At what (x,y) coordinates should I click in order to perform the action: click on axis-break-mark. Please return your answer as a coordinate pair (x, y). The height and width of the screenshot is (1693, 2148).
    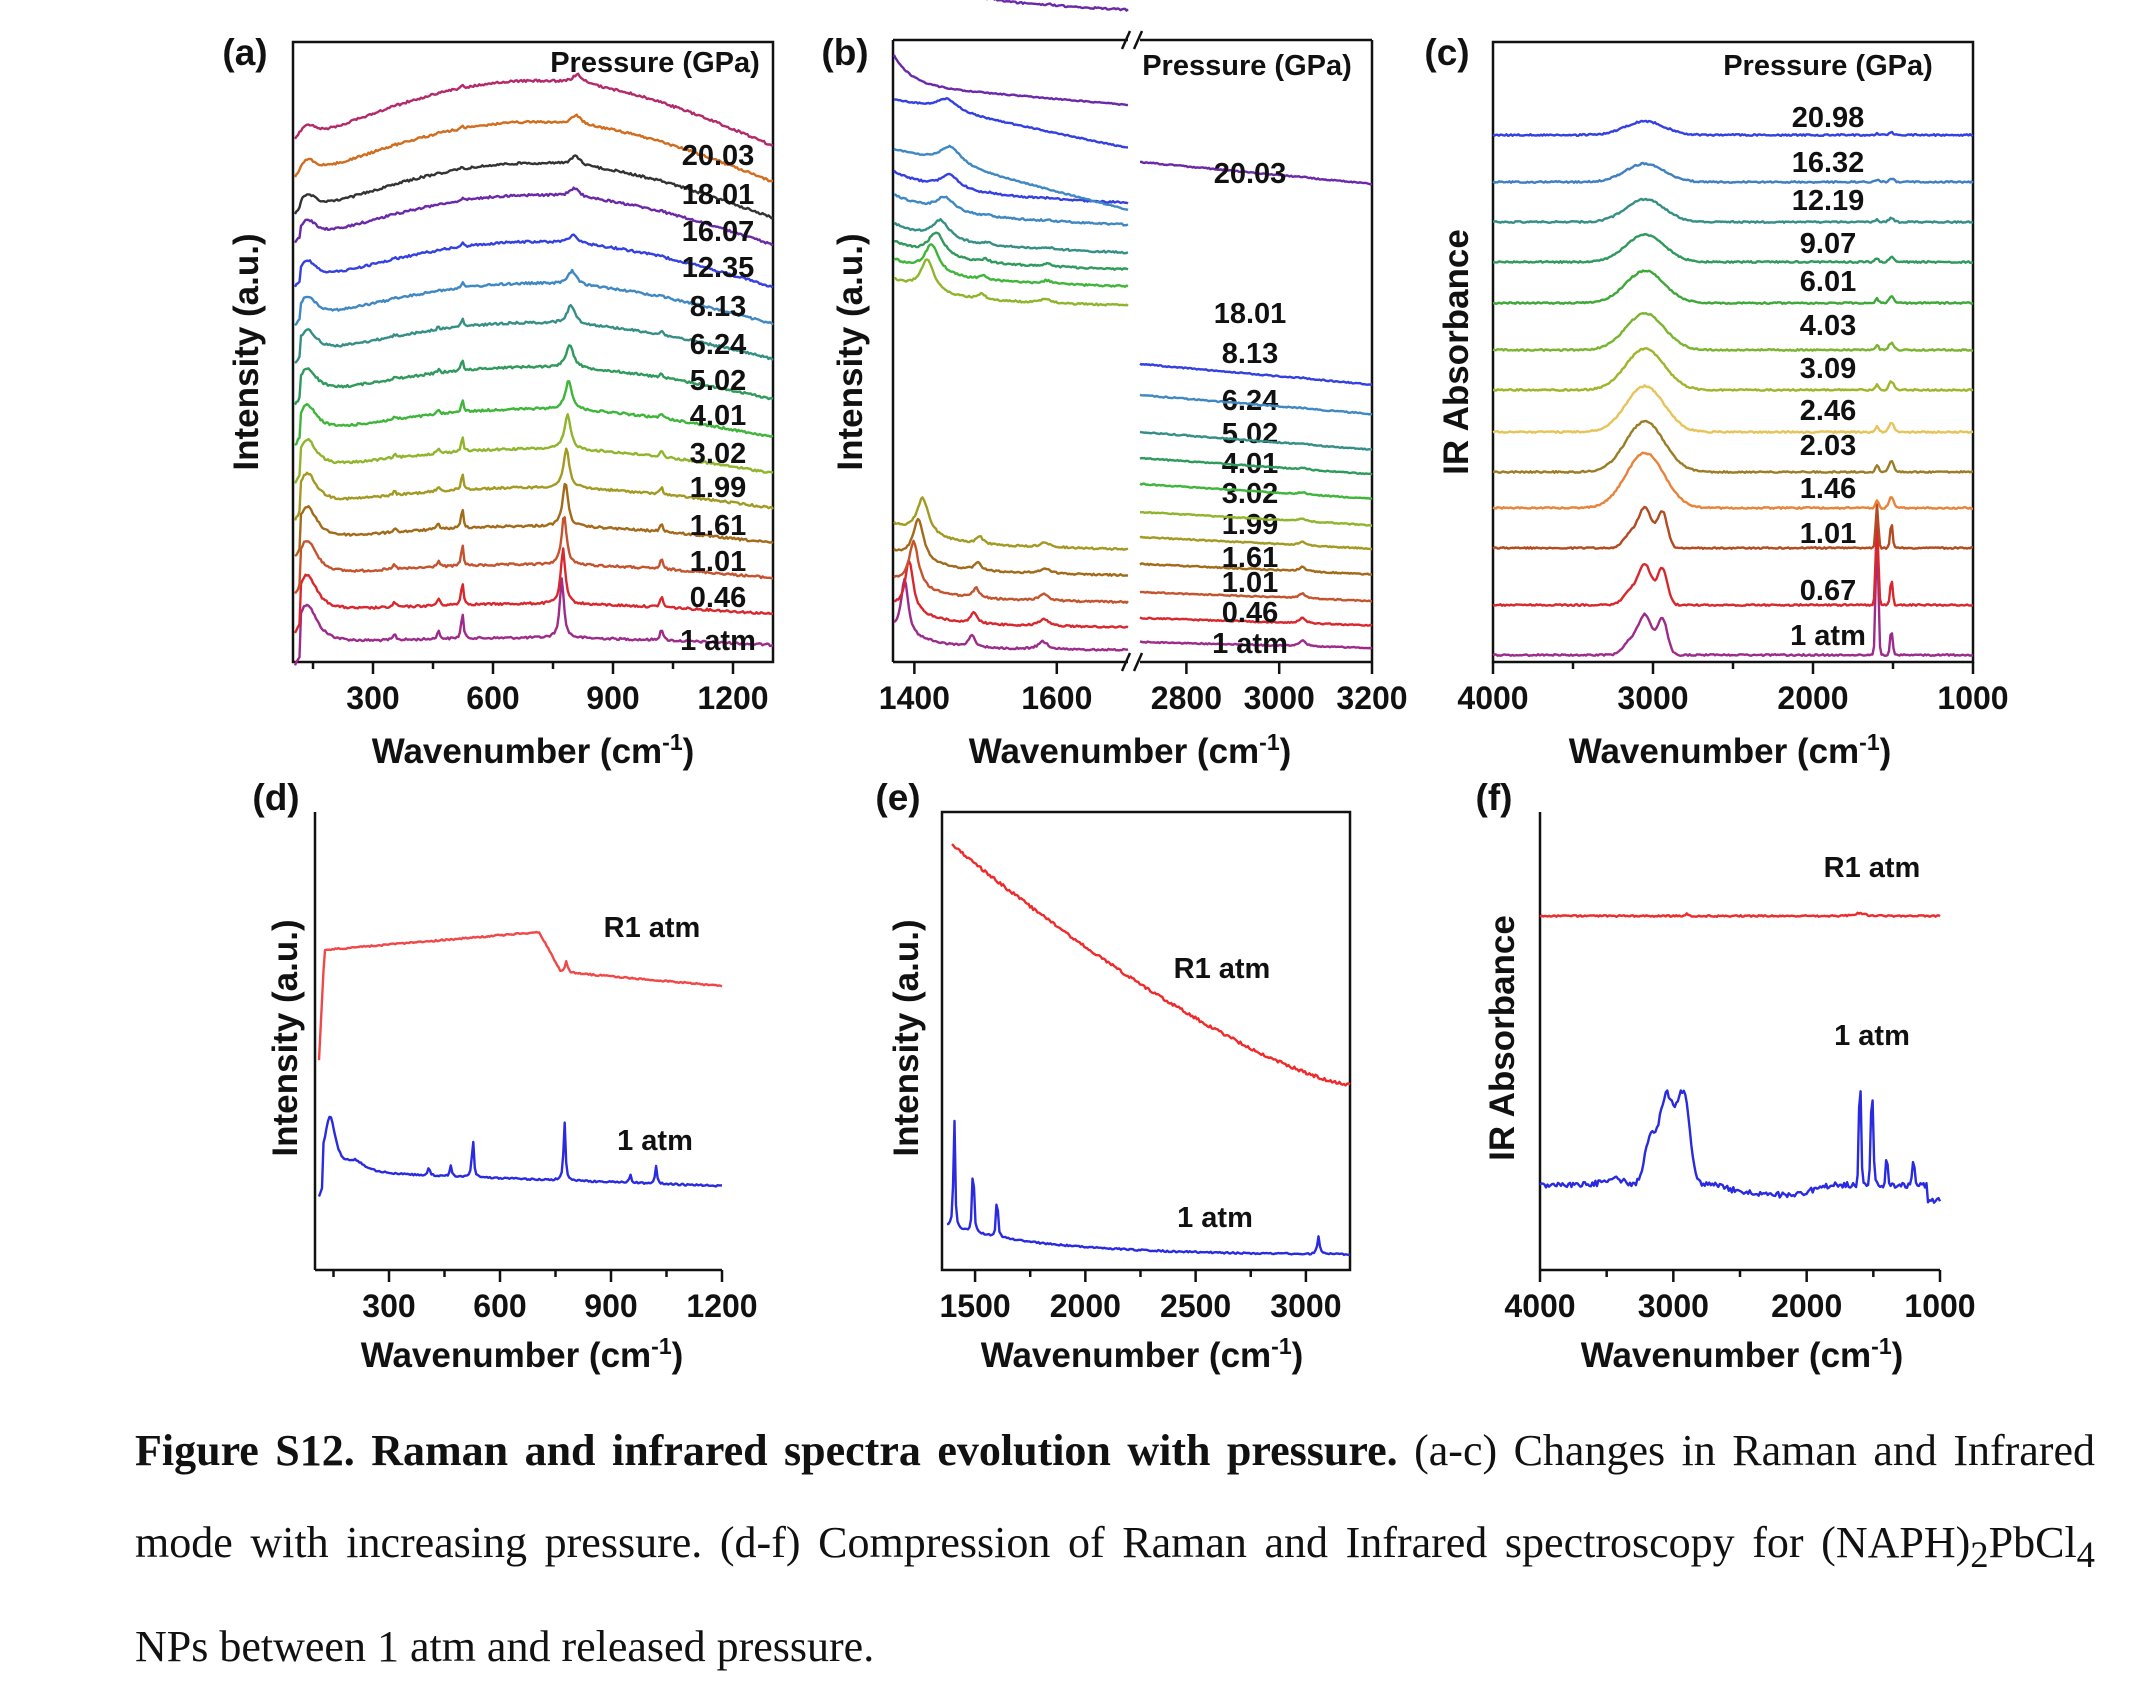
    Looking at the image, I should click on (1138, 40).